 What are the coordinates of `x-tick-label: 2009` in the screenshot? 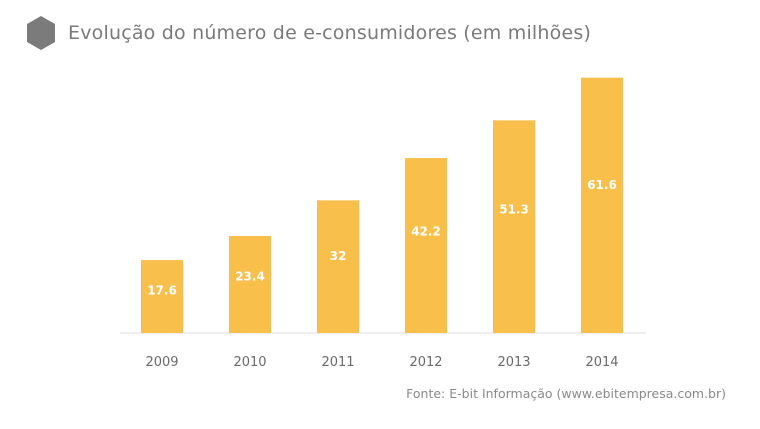 It's located at (161, 362).